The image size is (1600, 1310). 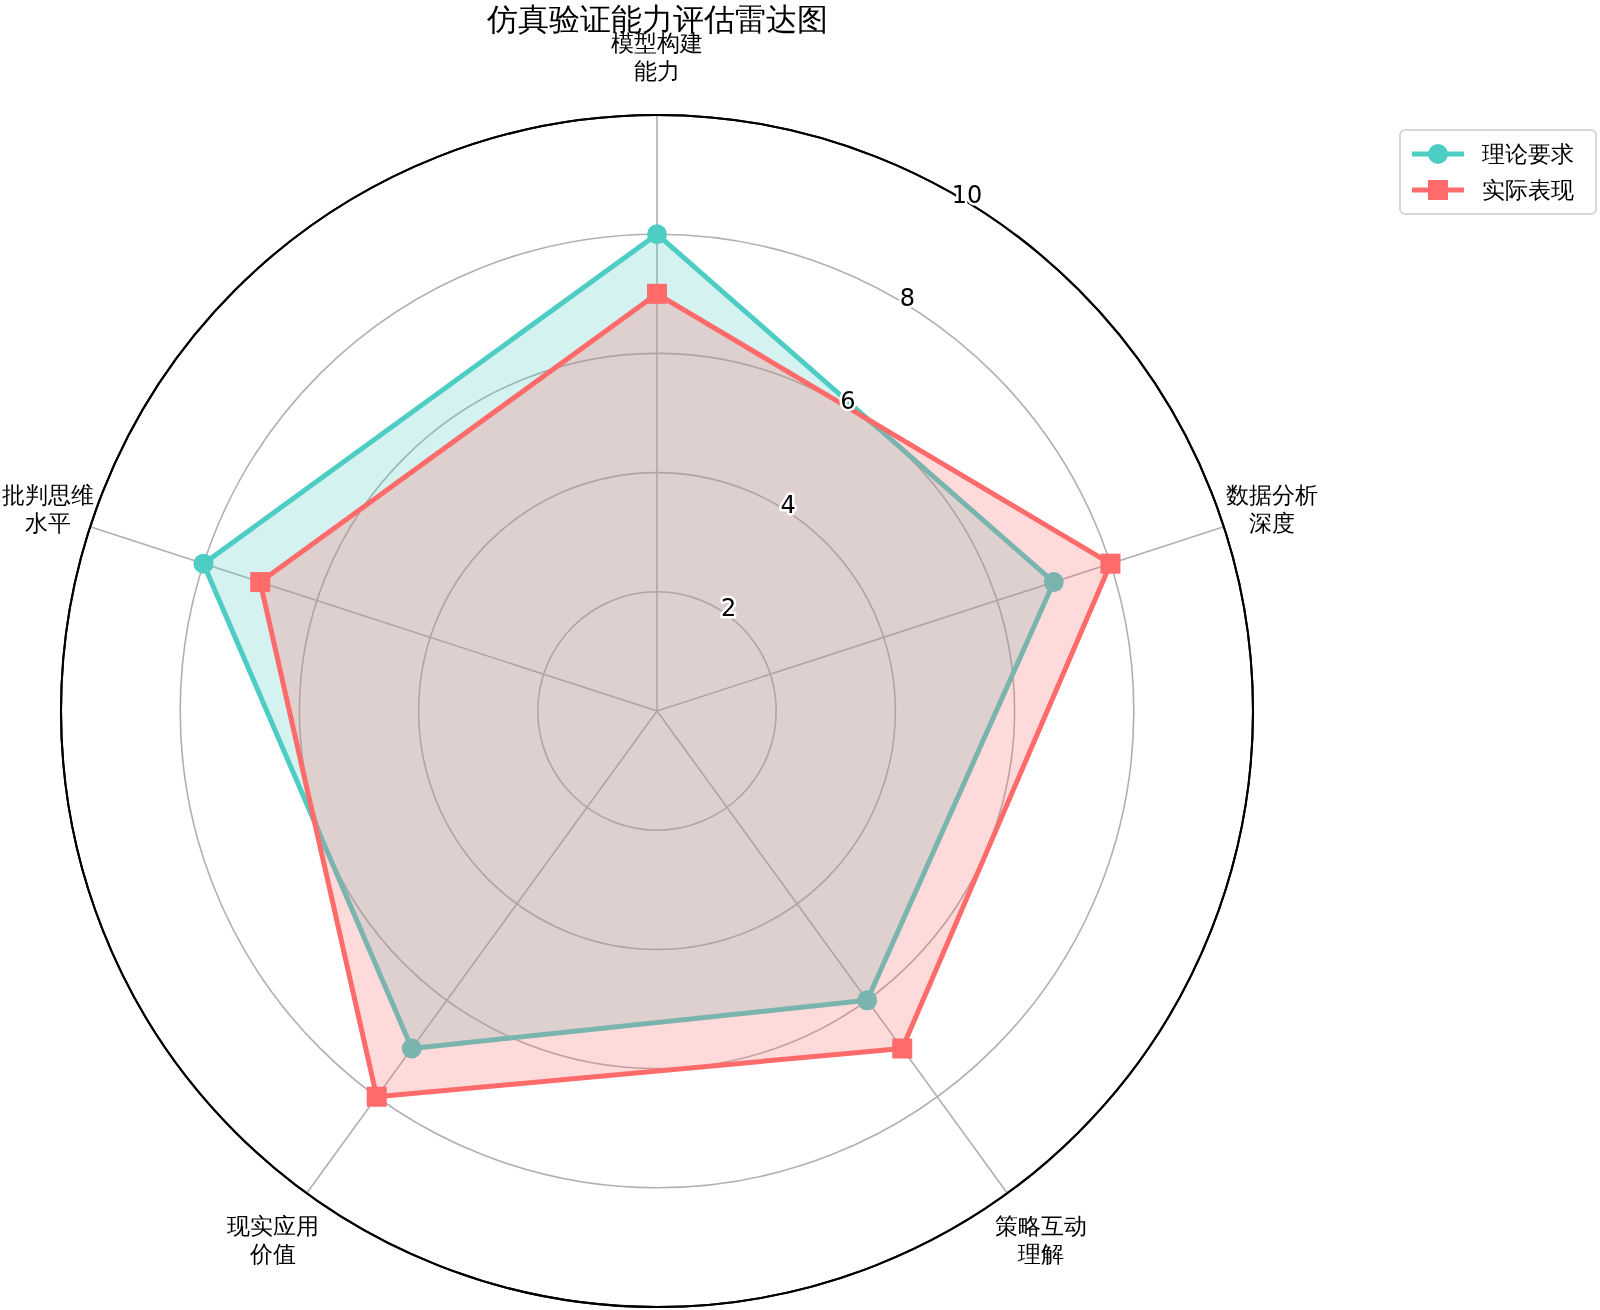 I want to click on legend-label: 理论要求, so click(x=1528, y=154).